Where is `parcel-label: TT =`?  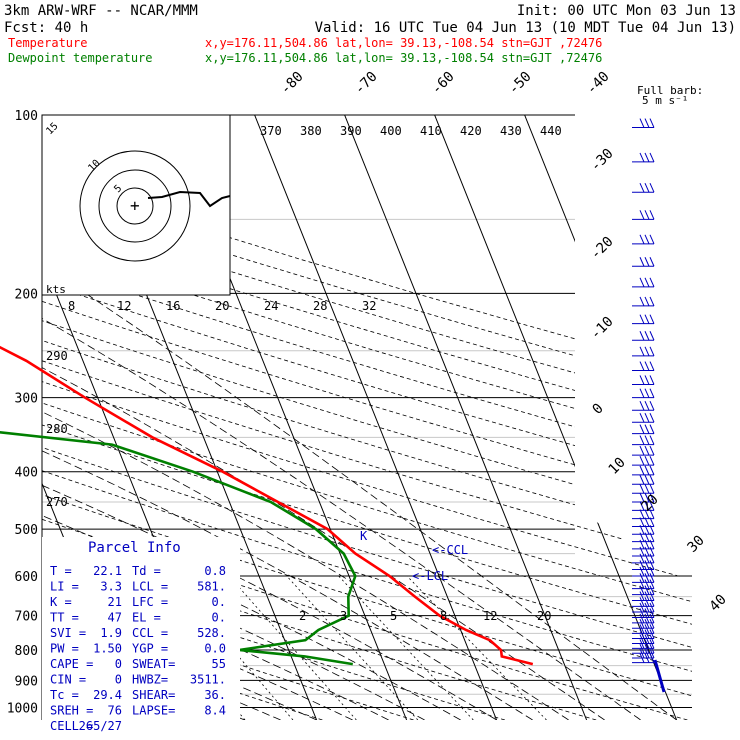
parcel-label: TT = is located at coordinates (64, 618).